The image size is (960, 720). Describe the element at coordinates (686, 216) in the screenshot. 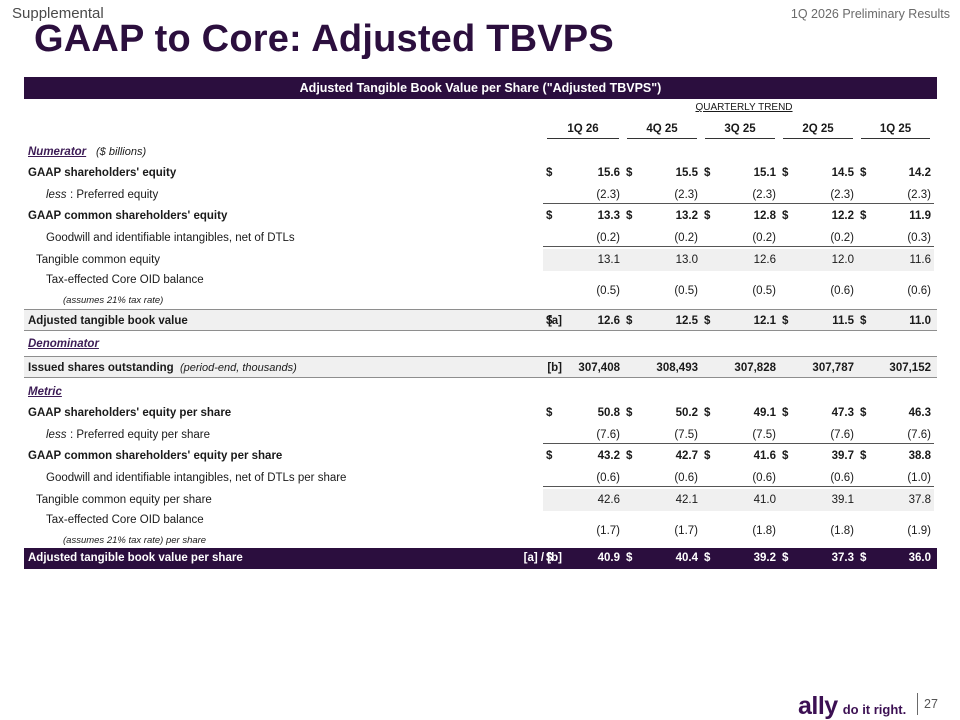

I see `table-value: 13.2` at that location.